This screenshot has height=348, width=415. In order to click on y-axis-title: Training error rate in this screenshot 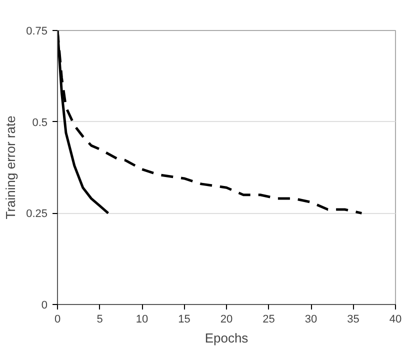, I will do `click(10, 168)`.